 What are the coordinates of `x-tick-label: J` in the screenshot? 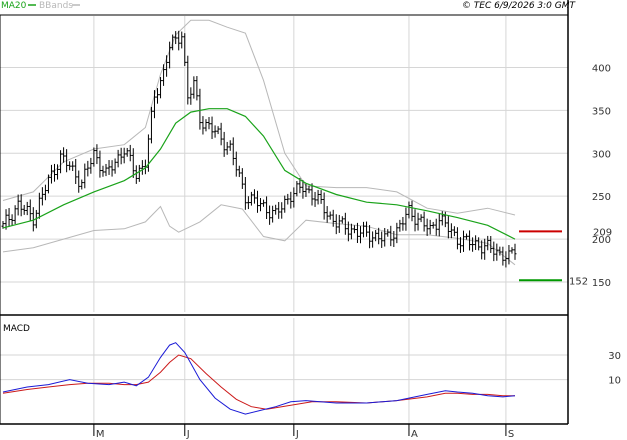 It's located at (188, 434).